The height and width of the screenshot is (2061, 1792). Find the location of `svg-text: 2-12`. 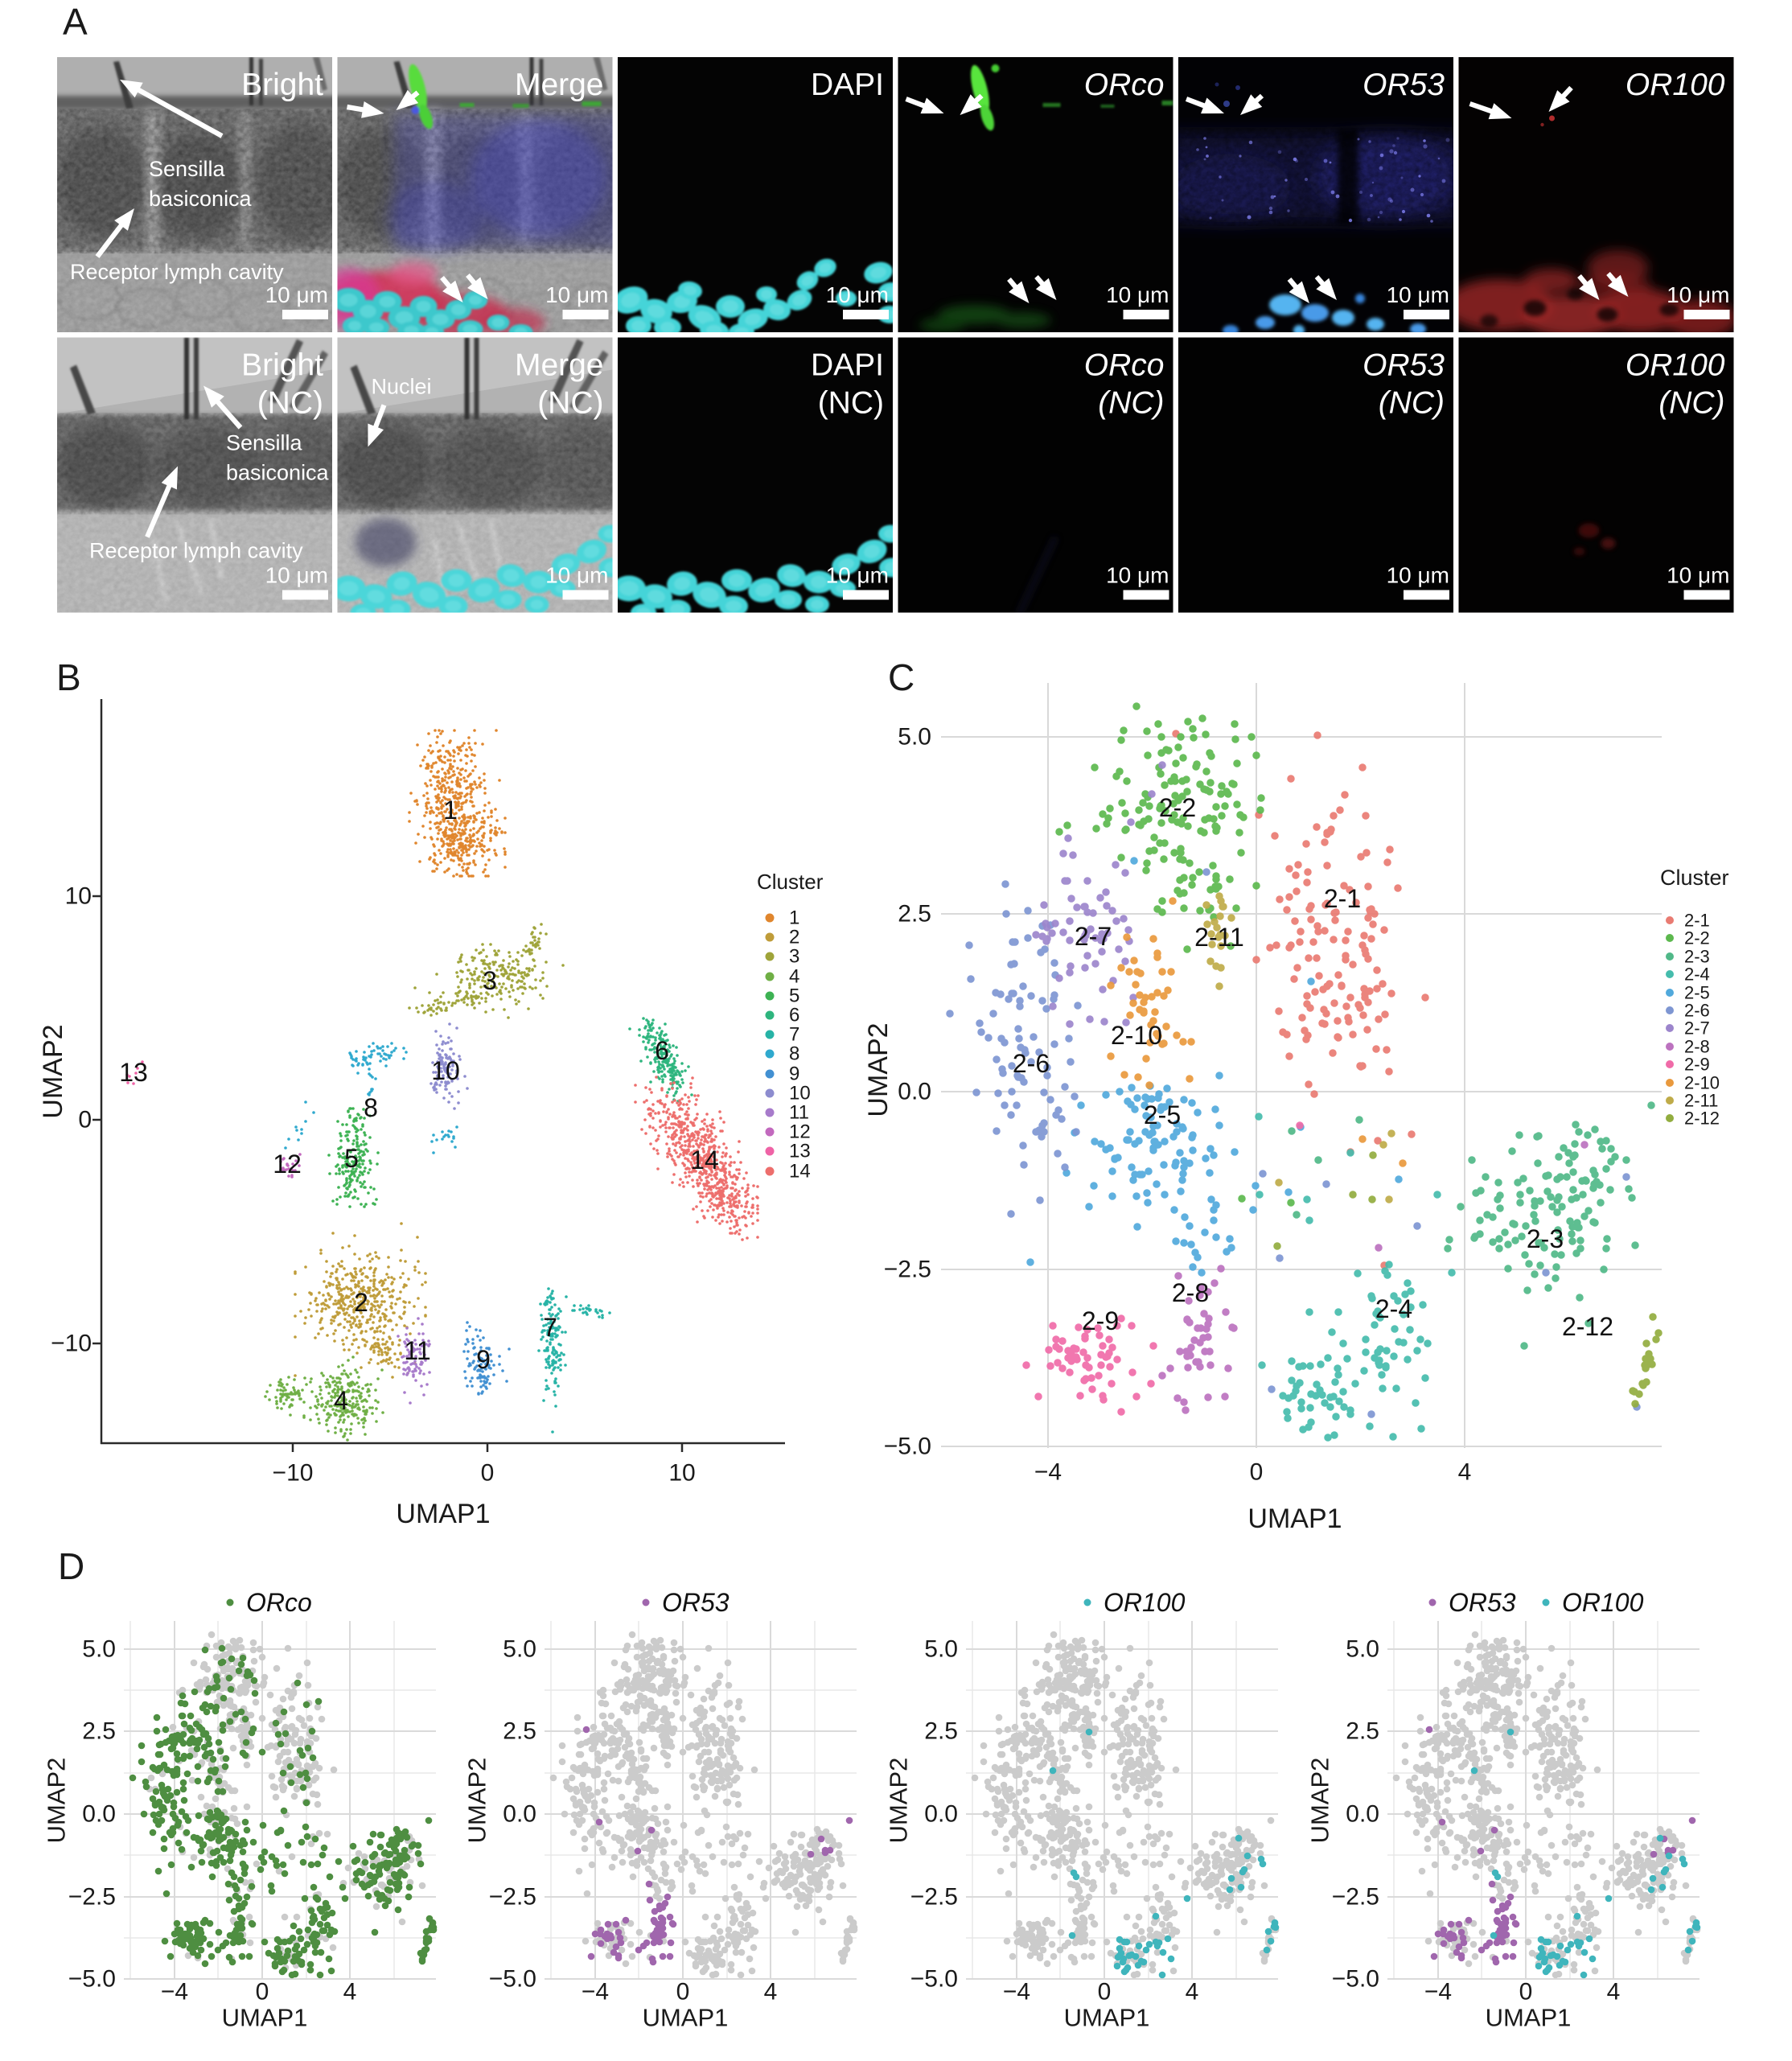

svg-text: 2-12 is located at coordinates (1702, 1119).